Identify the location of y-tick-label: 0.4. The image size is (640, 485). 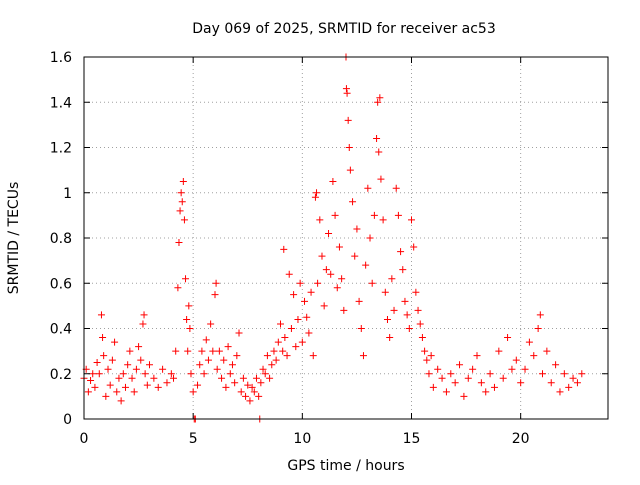
(61, 330).